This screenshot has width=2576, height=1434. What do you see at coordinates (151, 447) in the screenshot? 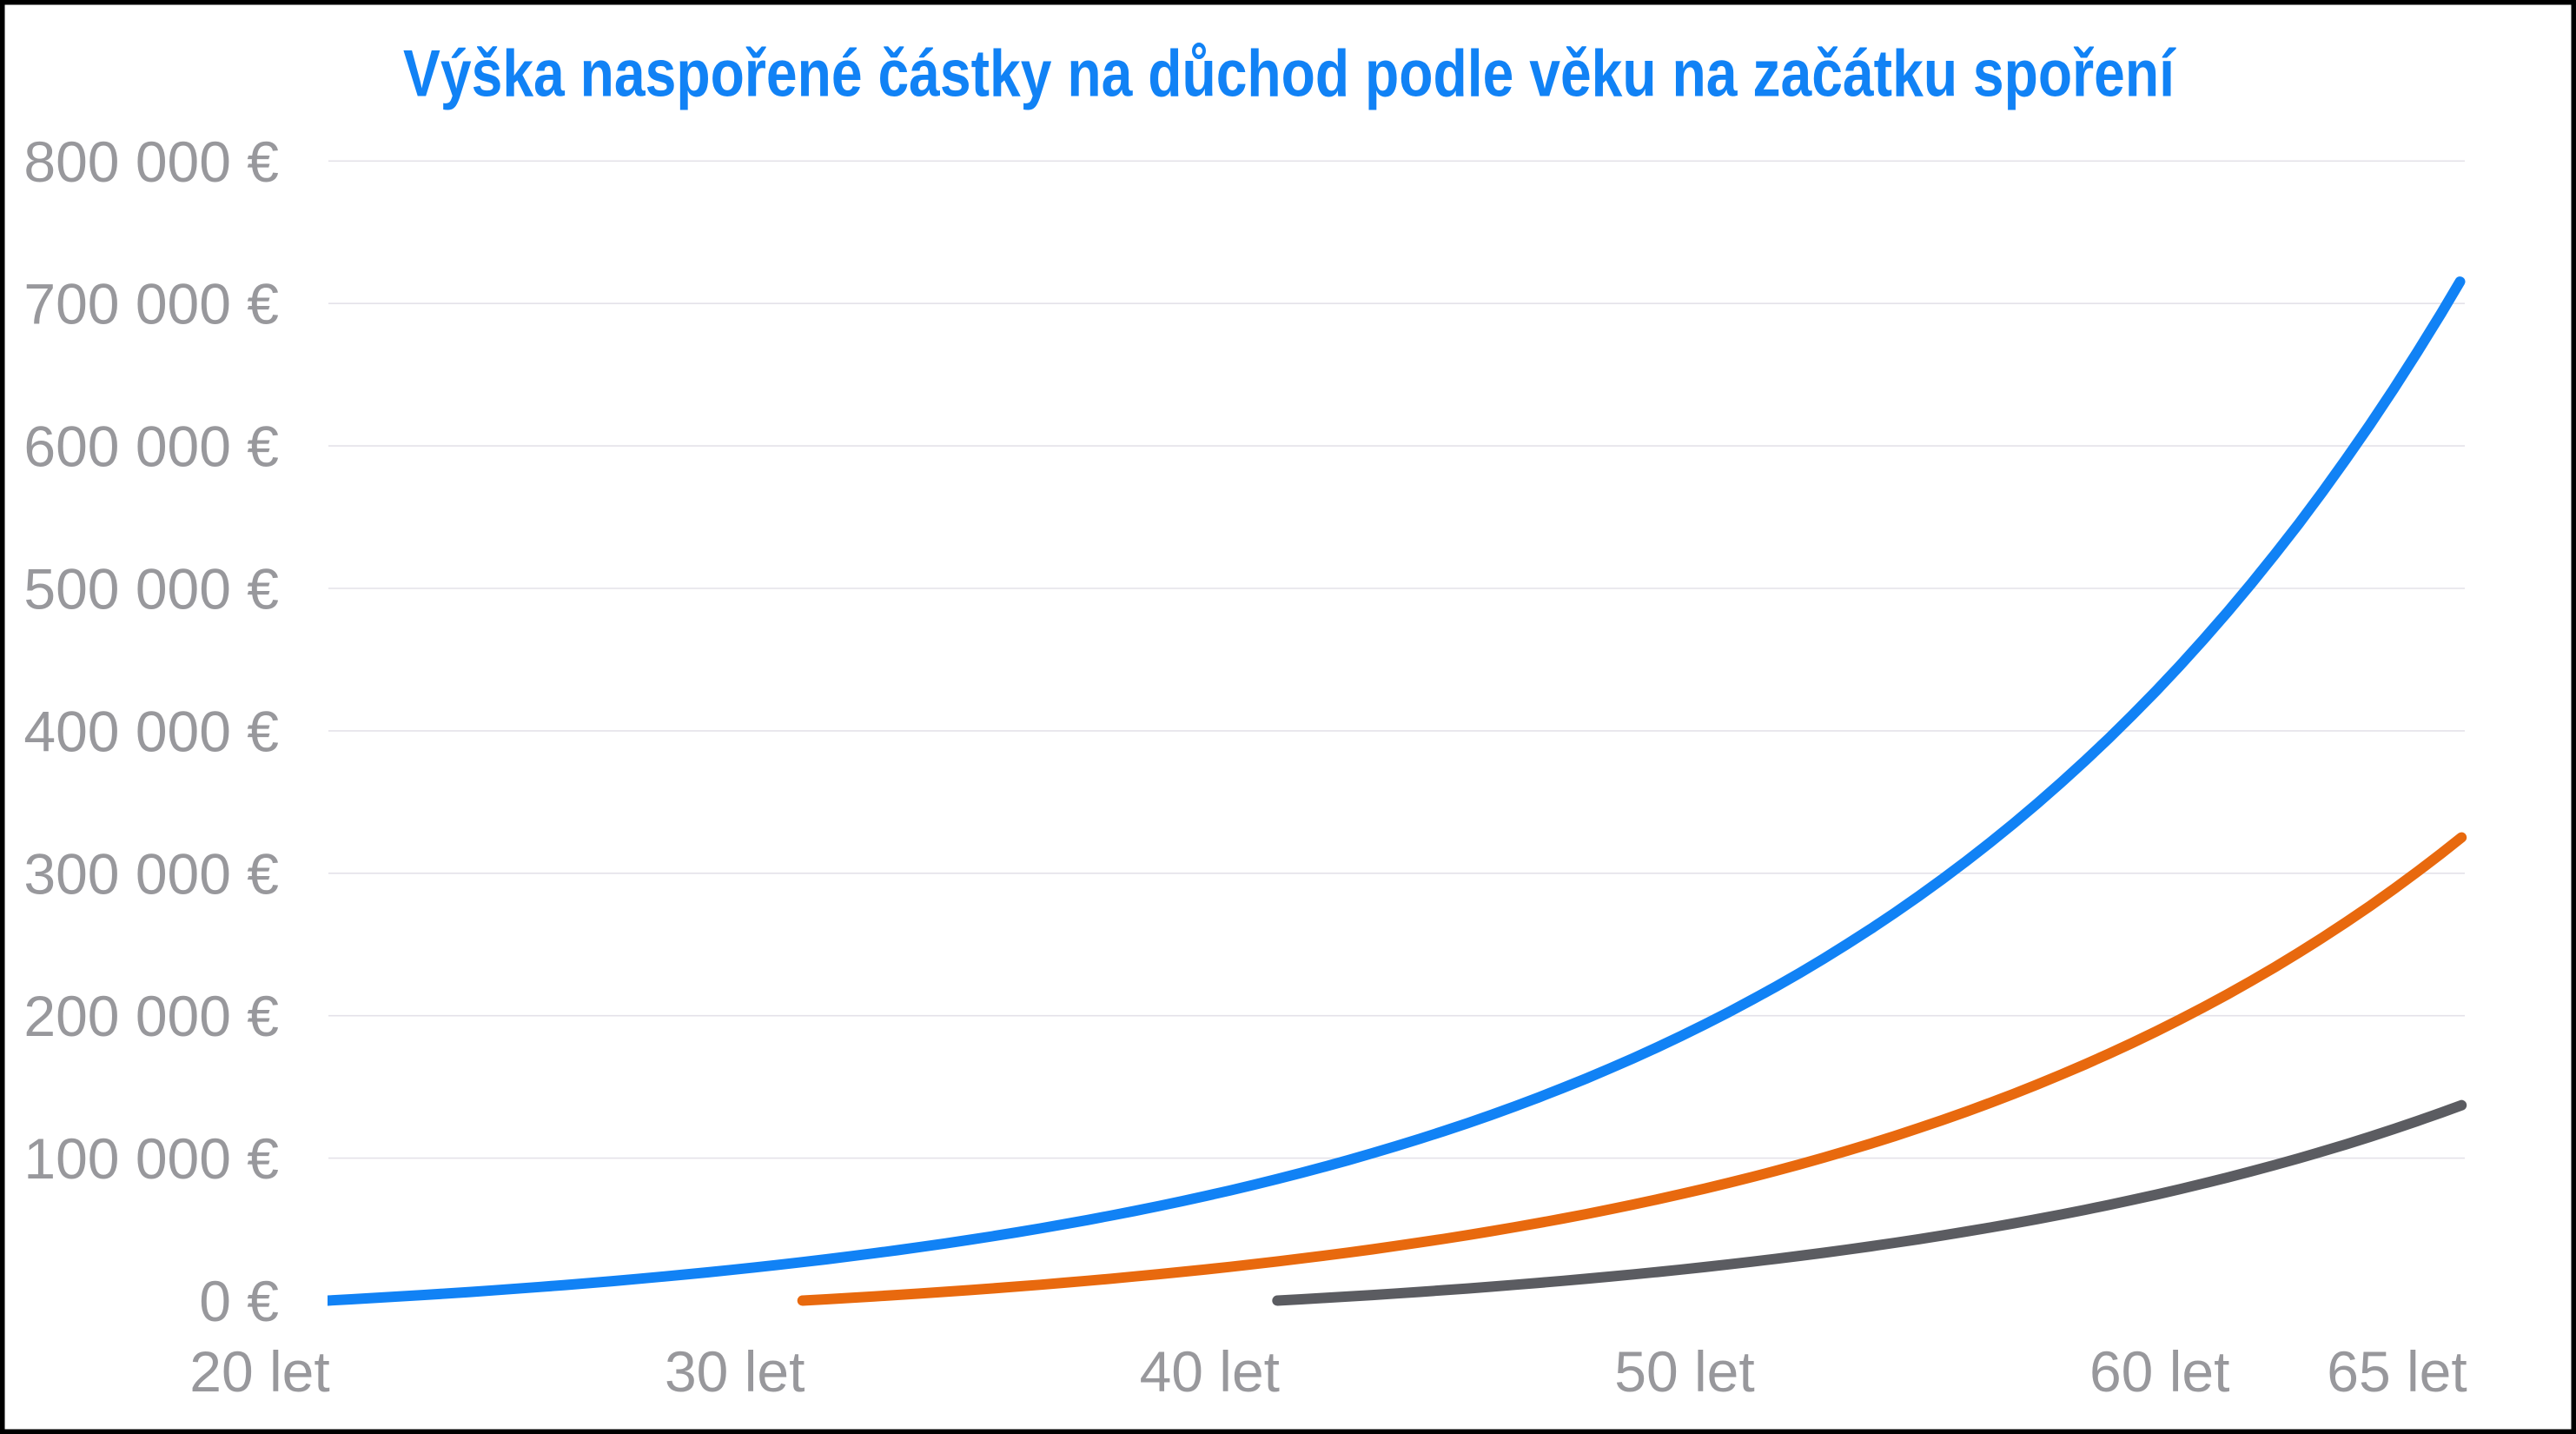
I see `svg-text: 600 000 €` at bounding box center [151, 447].